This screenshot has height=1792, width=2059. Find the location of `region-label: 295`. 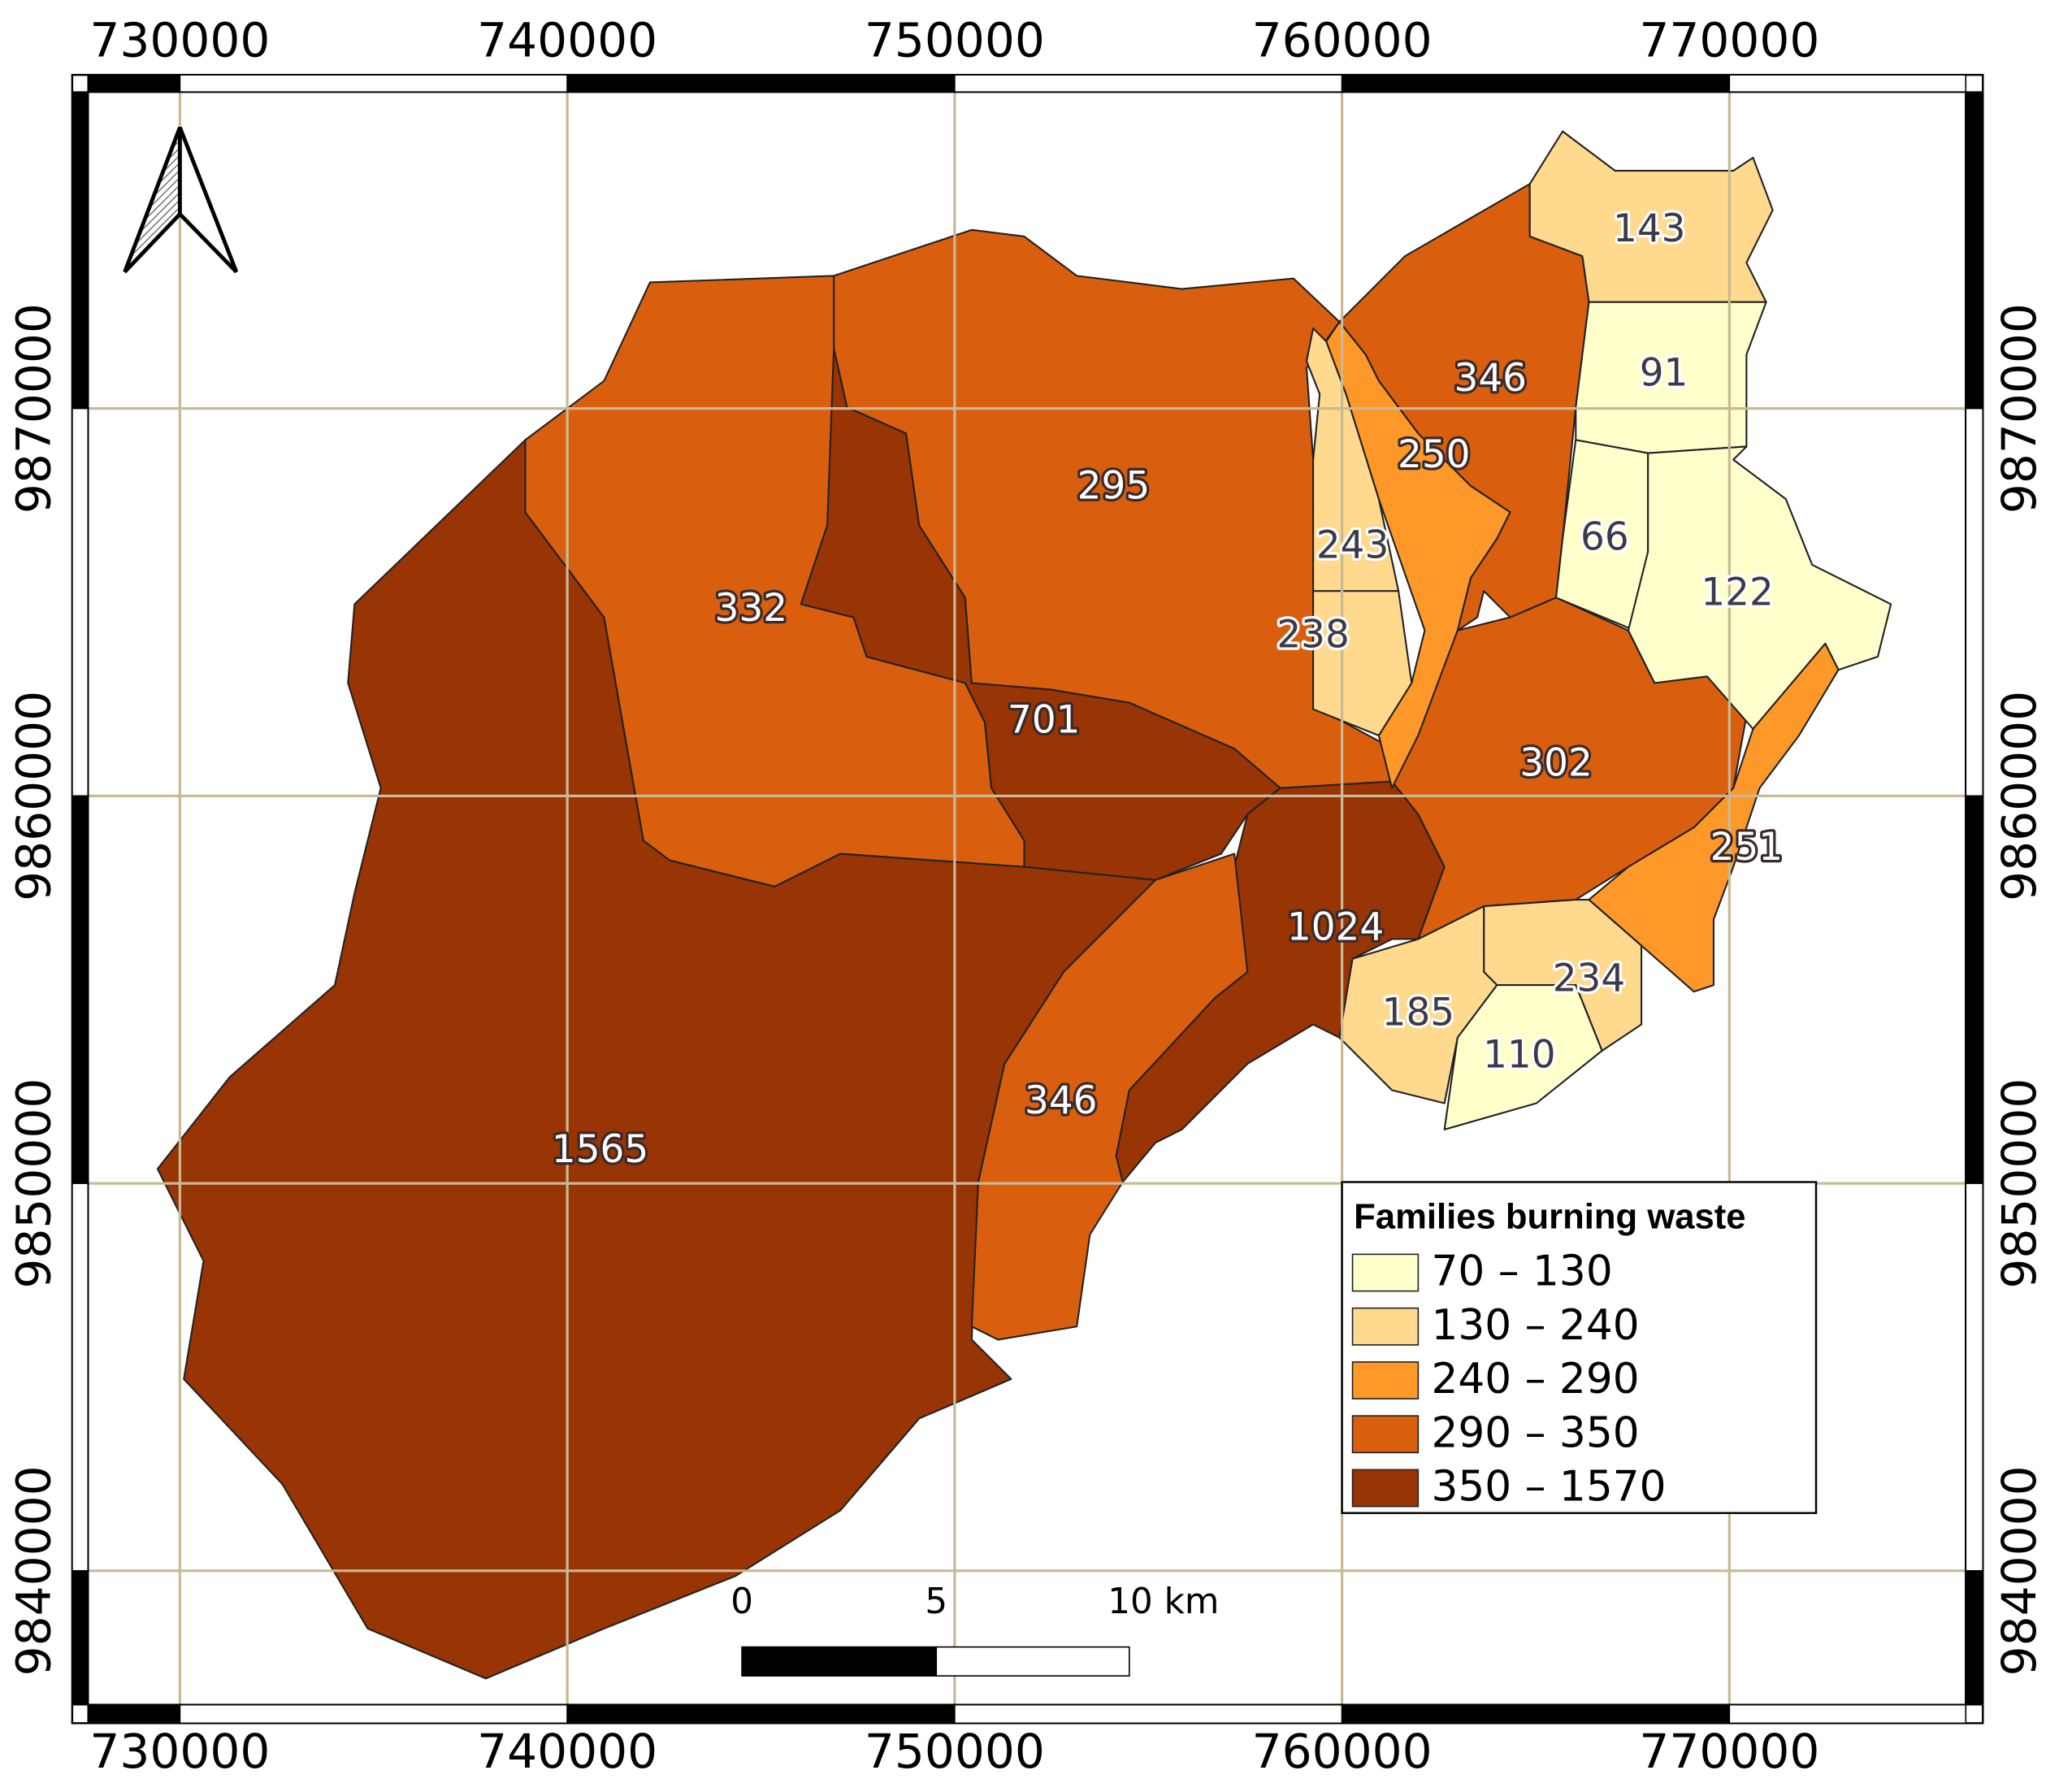

region-label: 295 is located at coordinates (1113, 487).